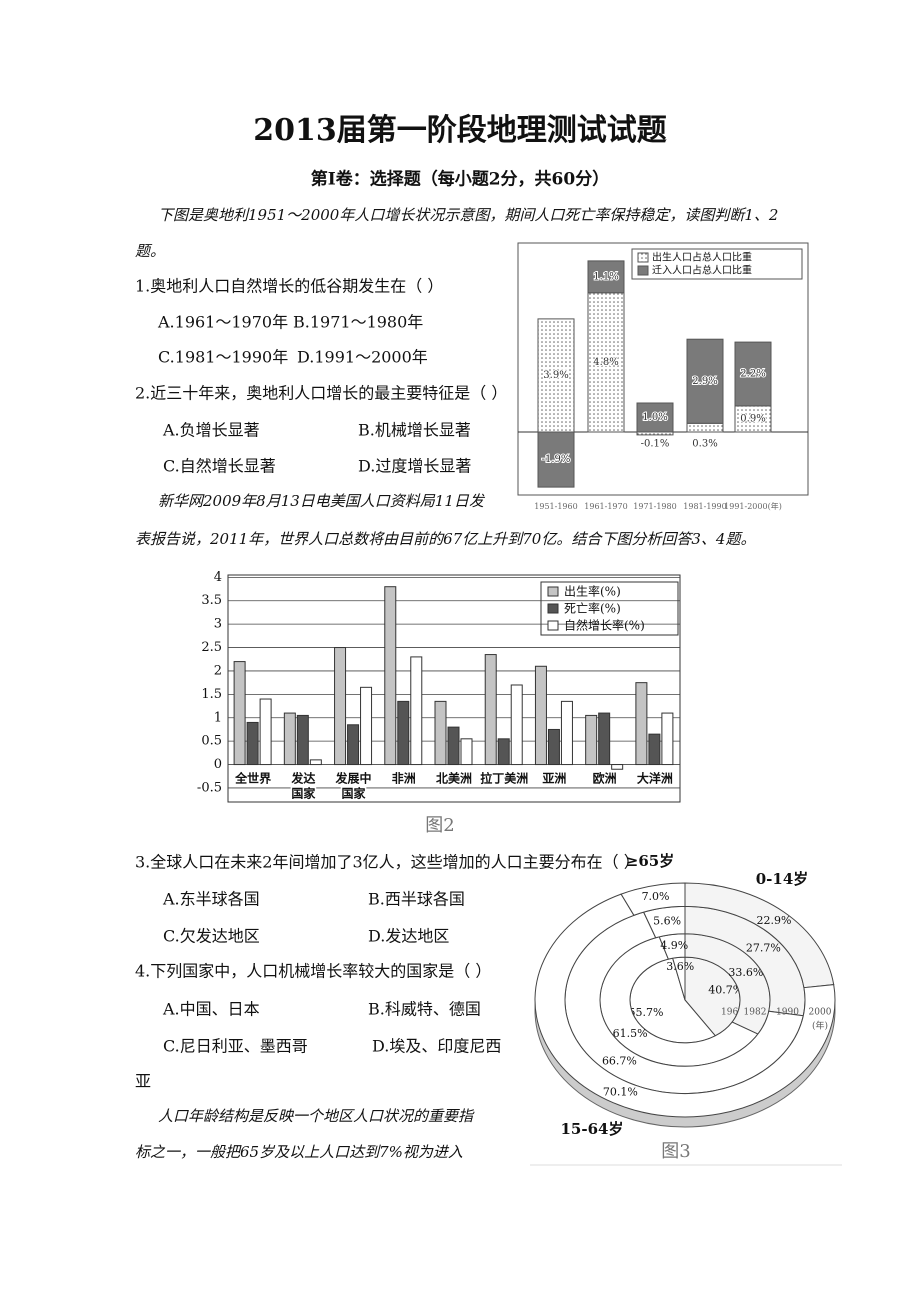  What do you see at coordinates (362, 357) in the screenshot?
I see `option: D.1991～2000年` at bounding box center [362, 357].